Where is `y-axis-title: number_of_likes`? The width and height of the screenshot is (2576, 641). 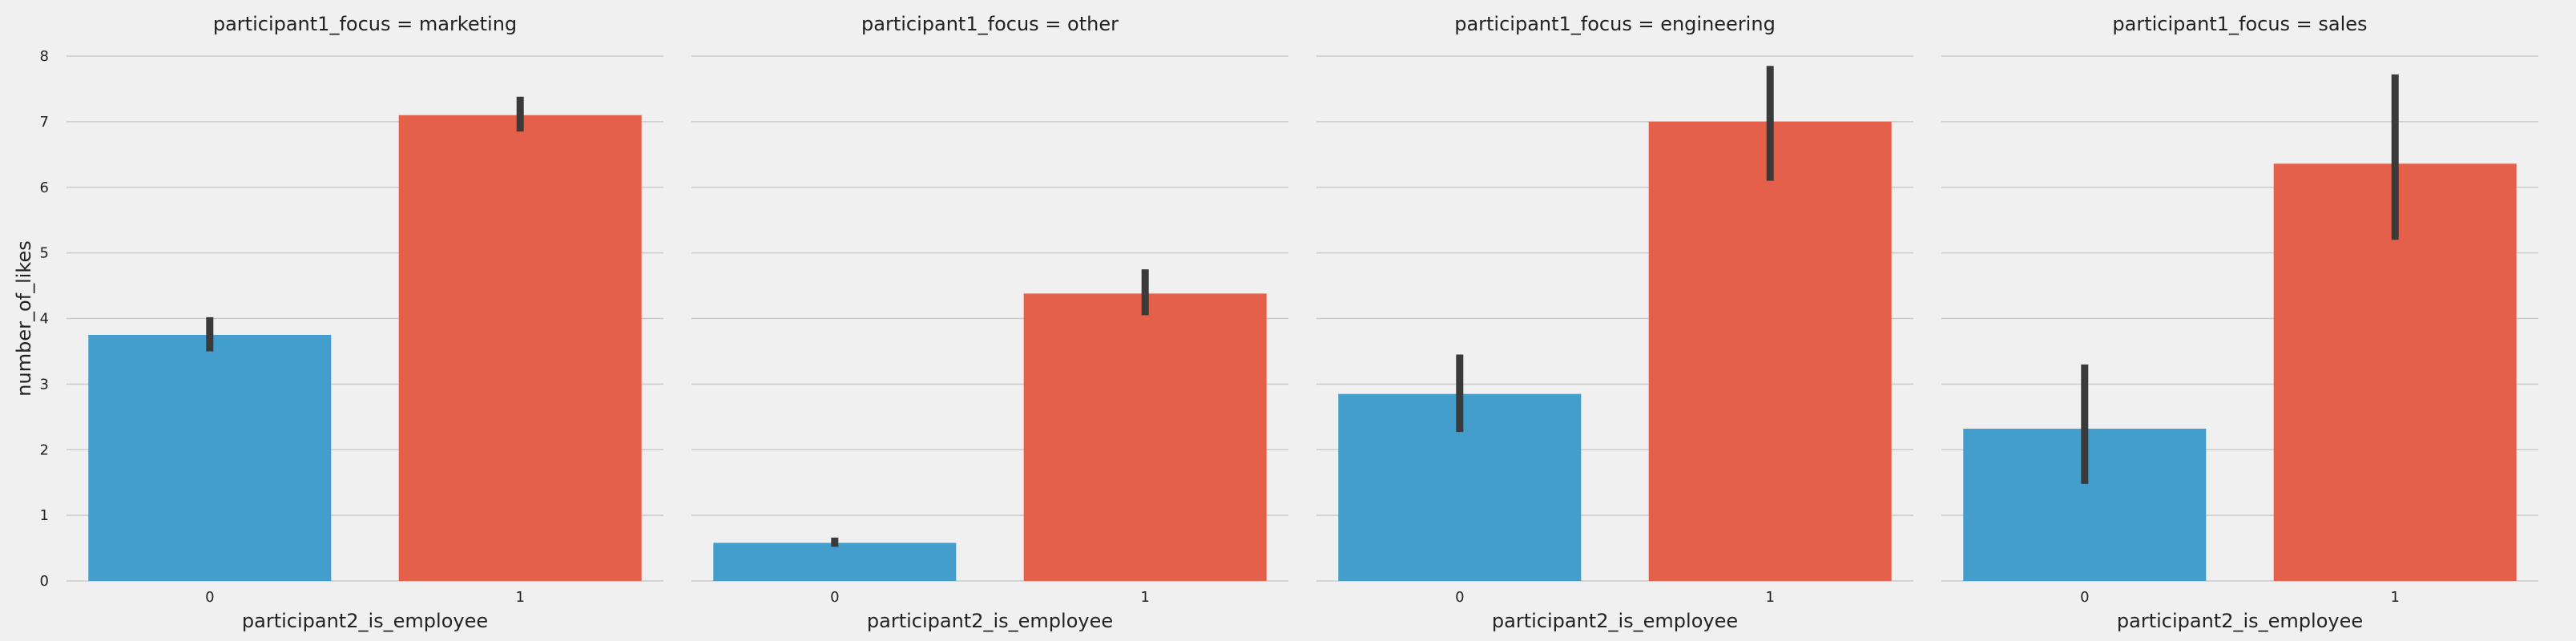
y-axis-title: number_of_likes is located at coordinates (24, 318).